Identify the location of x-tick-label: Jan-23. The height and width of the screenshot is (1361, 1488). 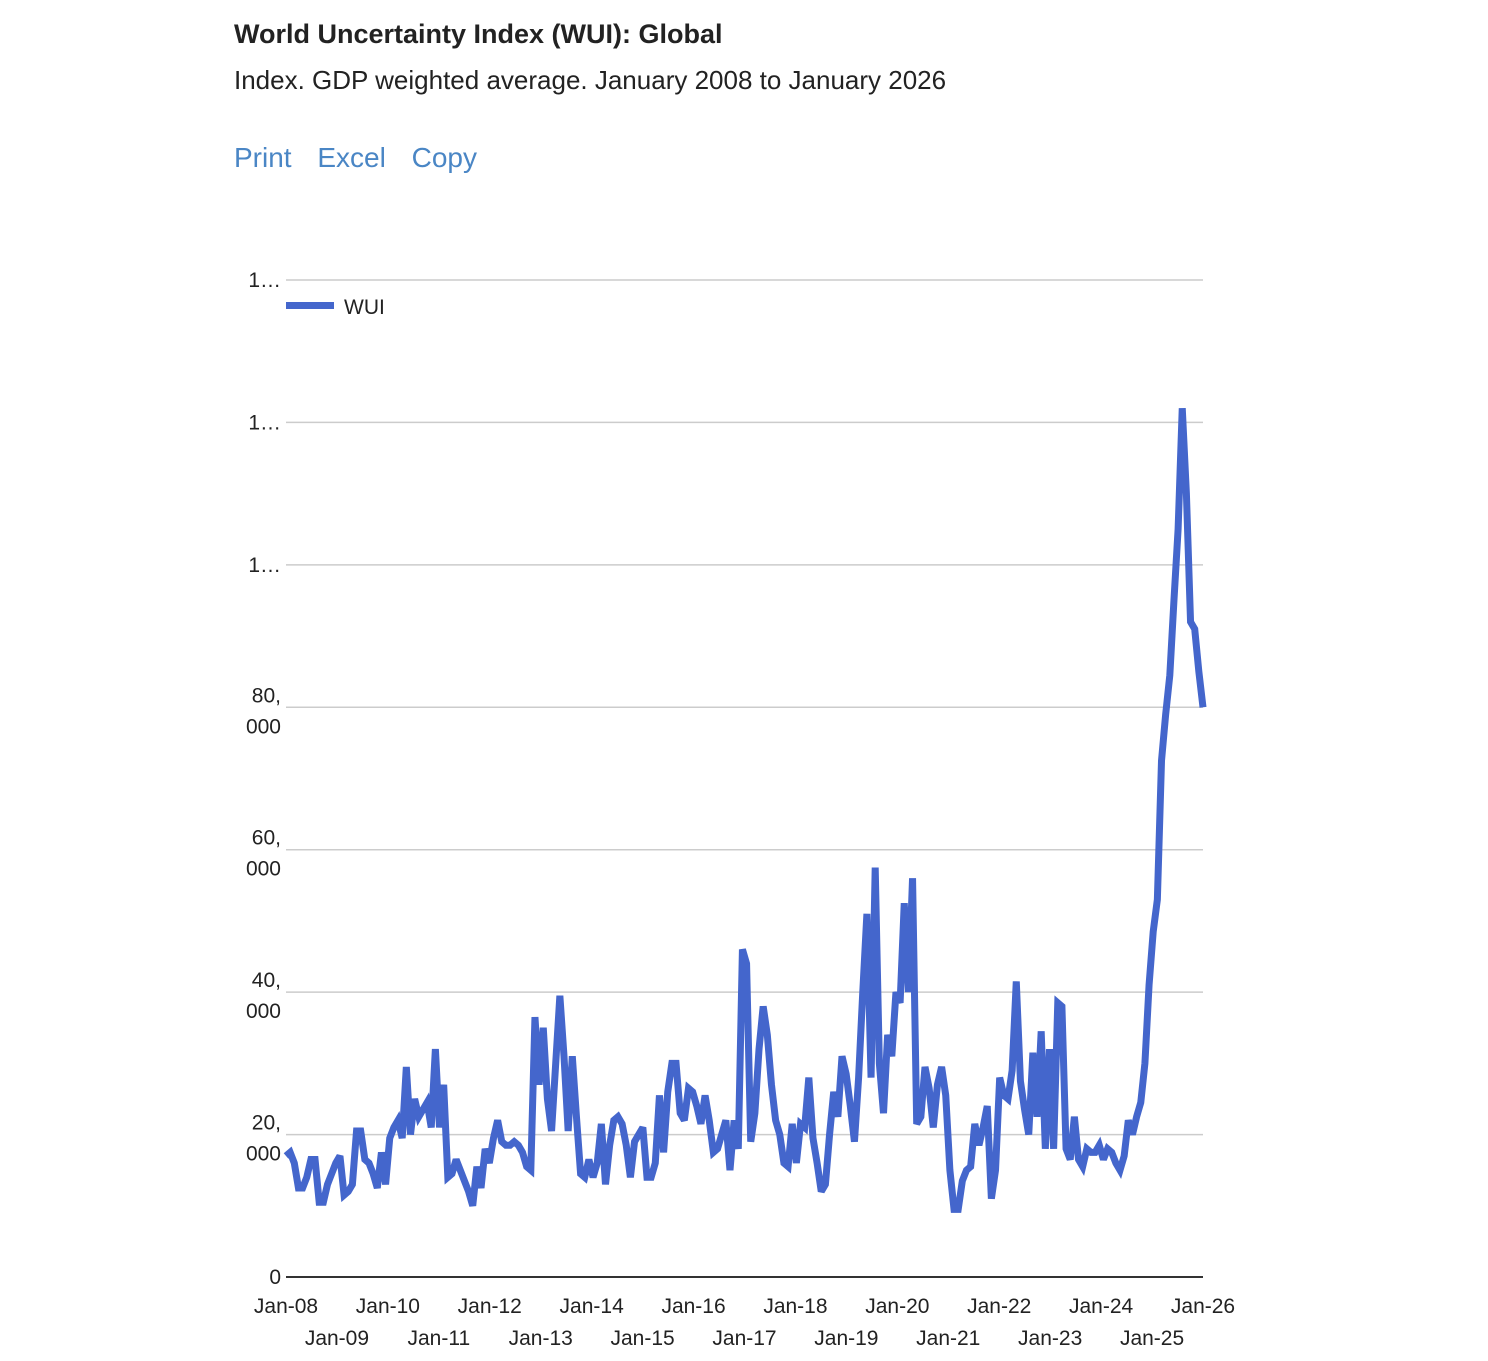
(1050, 1338).